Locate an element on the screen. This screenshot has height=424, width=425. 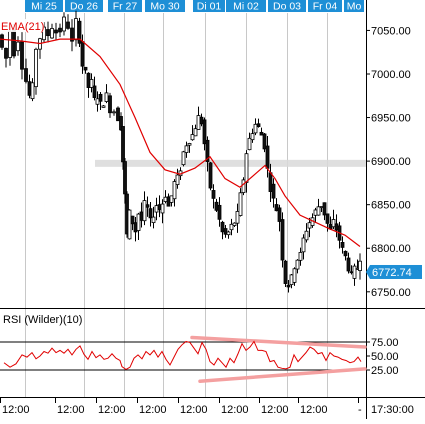
date-tab: Mo is located at coordinates (354, 6).